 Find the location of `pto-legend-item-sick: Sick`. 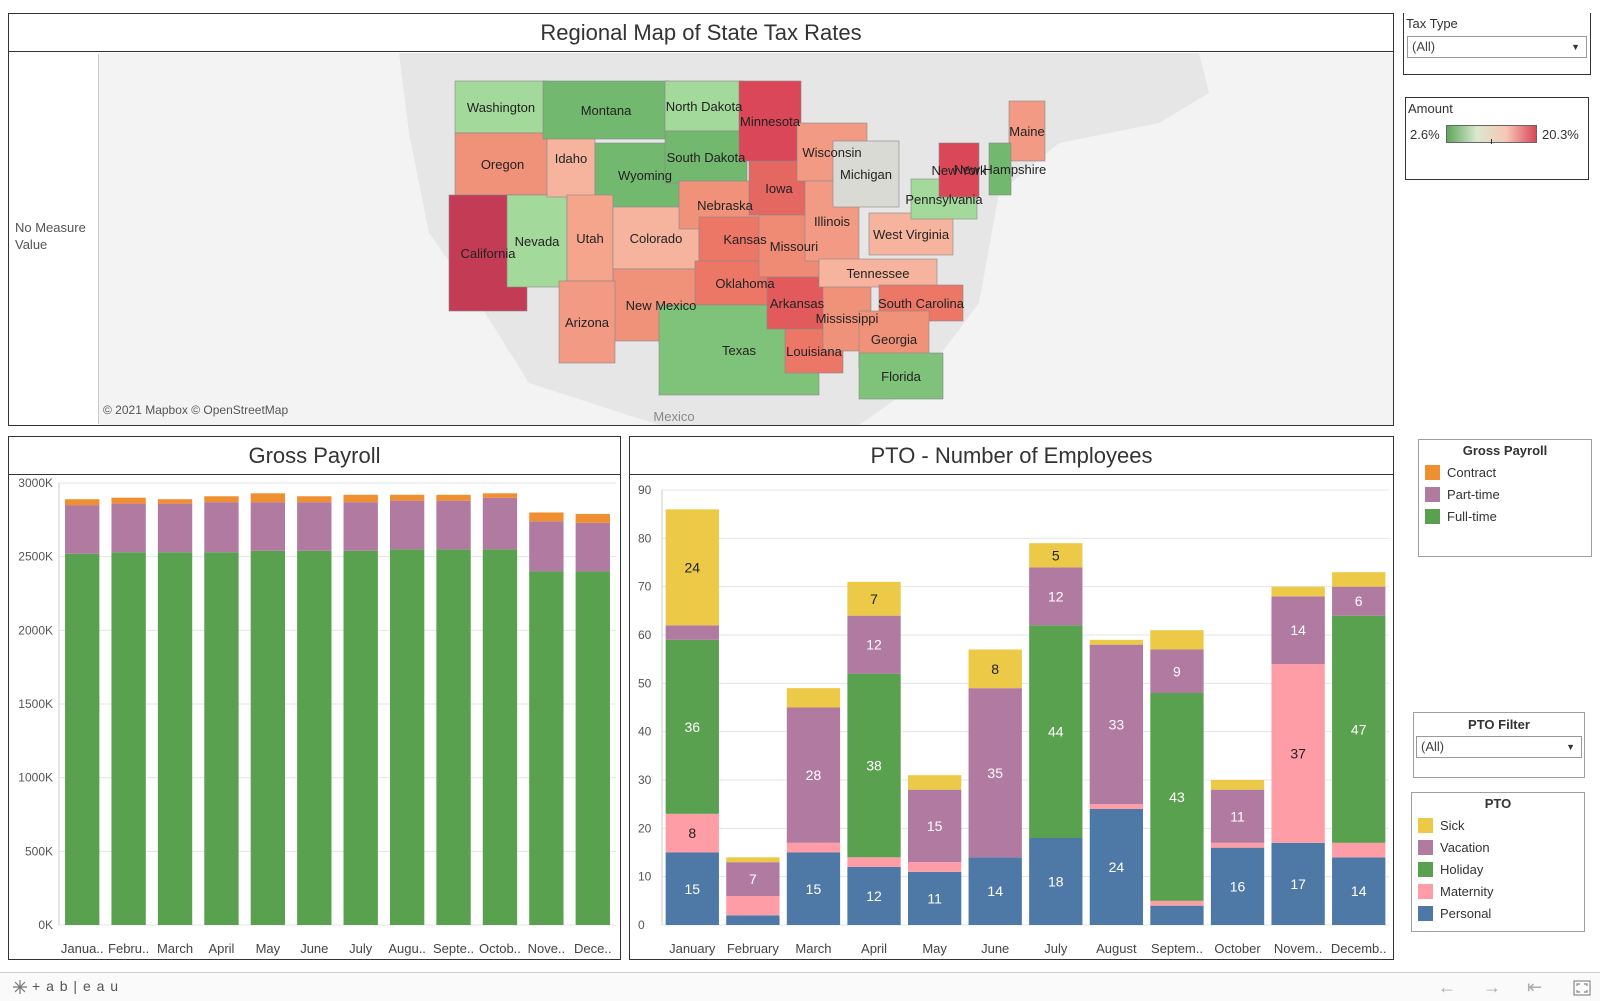

pto-legend-item-sick: Sick is located at coordinates (1441, 826).